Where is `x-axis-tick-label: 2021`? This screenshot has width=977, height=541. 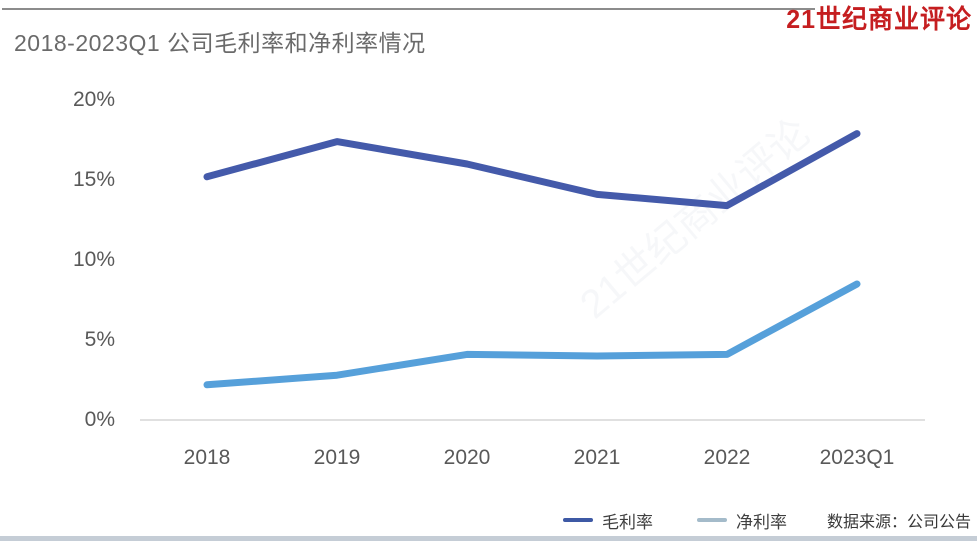
x-axis-tick-label: 2021 is located at coordinates (597, 457).